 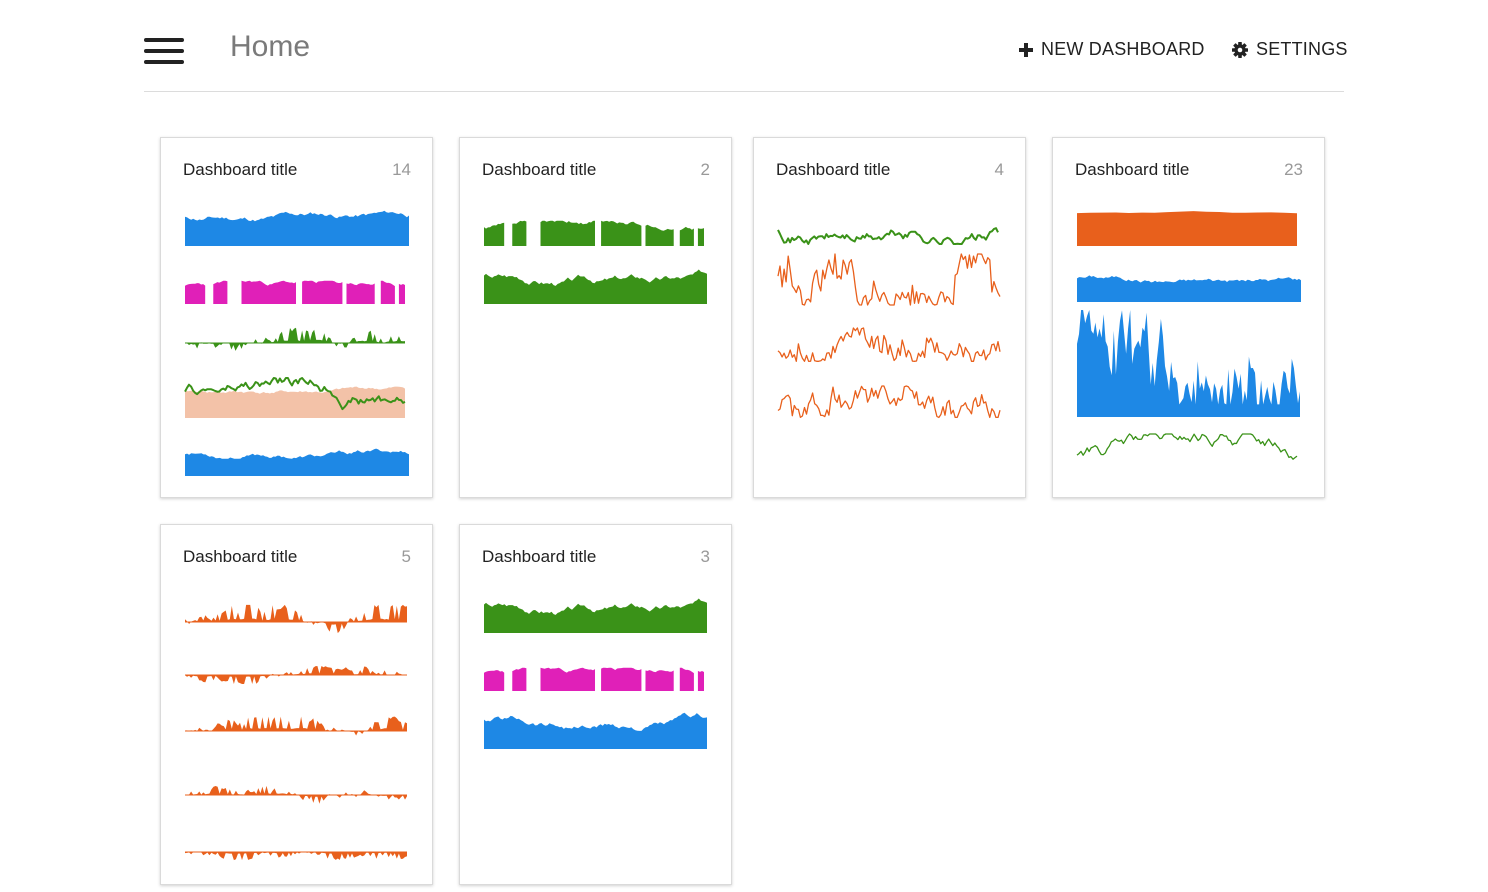 I want to click on dashboard-card: Dashboard title 5, so click(x=296, y=704).